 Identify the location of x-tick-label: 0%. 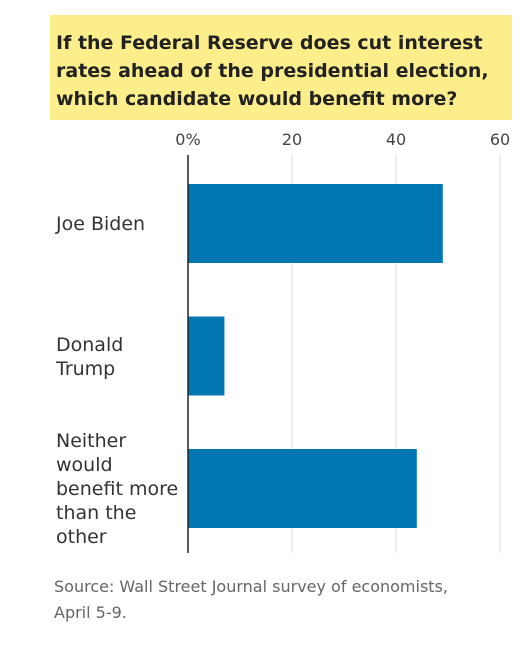
(188, 139).